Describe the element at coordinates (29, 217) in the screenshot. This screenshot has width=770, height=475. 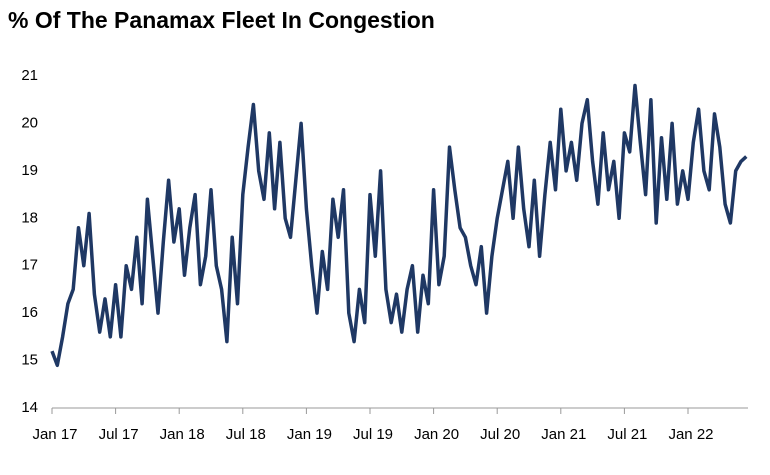
I see `y-tick-label: 18` at that location.